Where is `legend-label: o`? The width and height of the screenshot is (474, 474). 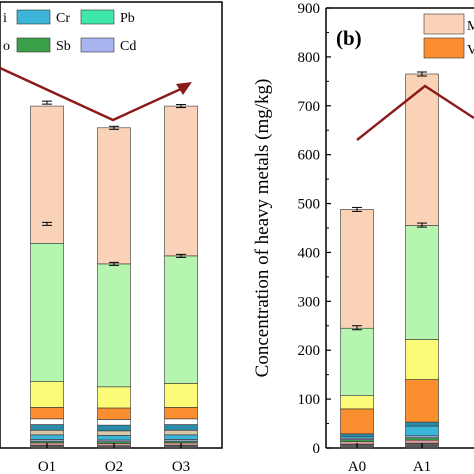 legend-label: o is located at coordinates (6, 46).